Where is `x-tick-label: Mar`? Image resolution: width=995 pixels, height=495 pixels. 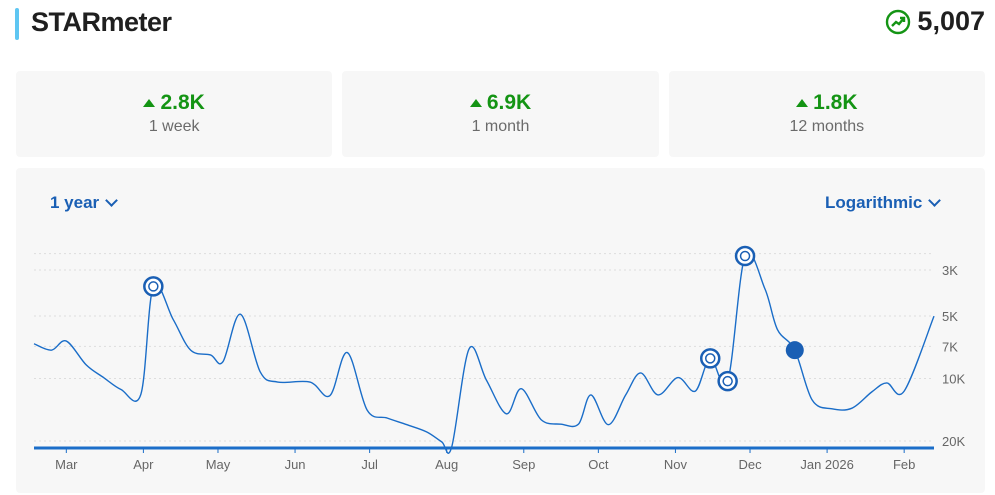
x-tick-label: Mar is located at coordinates (66, 464).